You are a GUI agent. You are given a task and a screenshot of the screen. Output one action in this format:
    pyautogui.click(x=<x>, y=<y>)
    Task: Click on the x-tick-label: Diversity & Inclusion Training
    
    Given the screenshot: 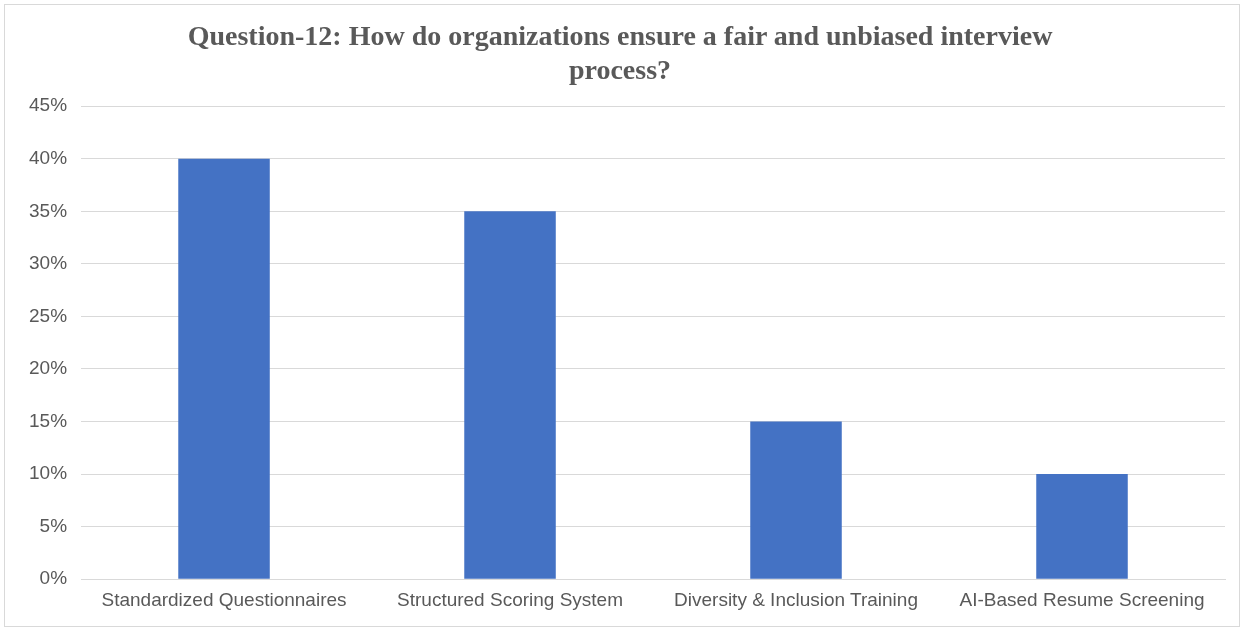 What is the action you would take?
    pyautogui.click(x=796, y=599)
    